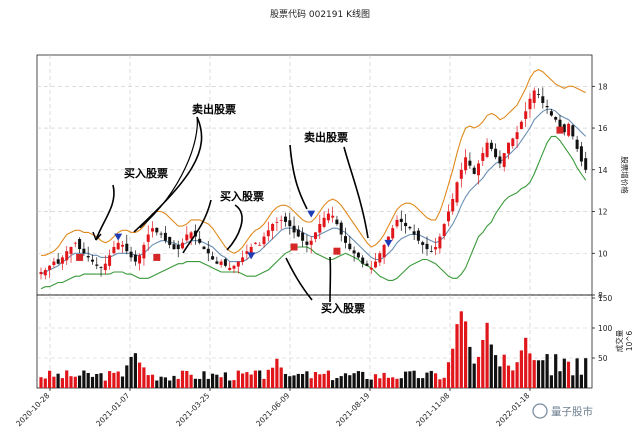  I want to click on x-tick-label: 2022-01-18, so click(512, 409).